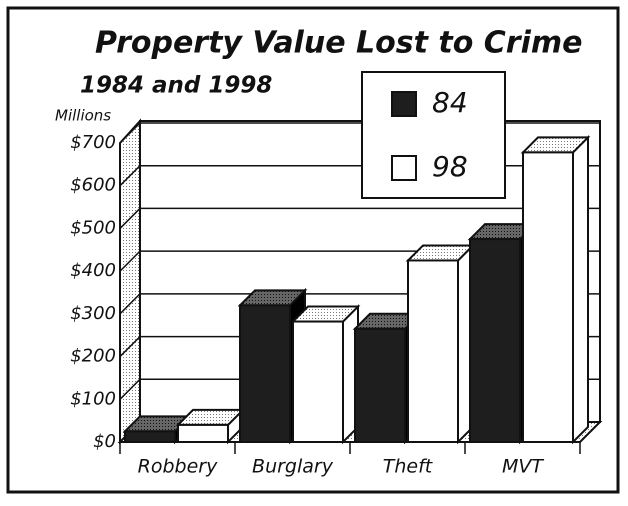 Image resolution: width=628 pixels, height=506 pixels. I want to click on x-tick-label: Theft, so click(408, 467).